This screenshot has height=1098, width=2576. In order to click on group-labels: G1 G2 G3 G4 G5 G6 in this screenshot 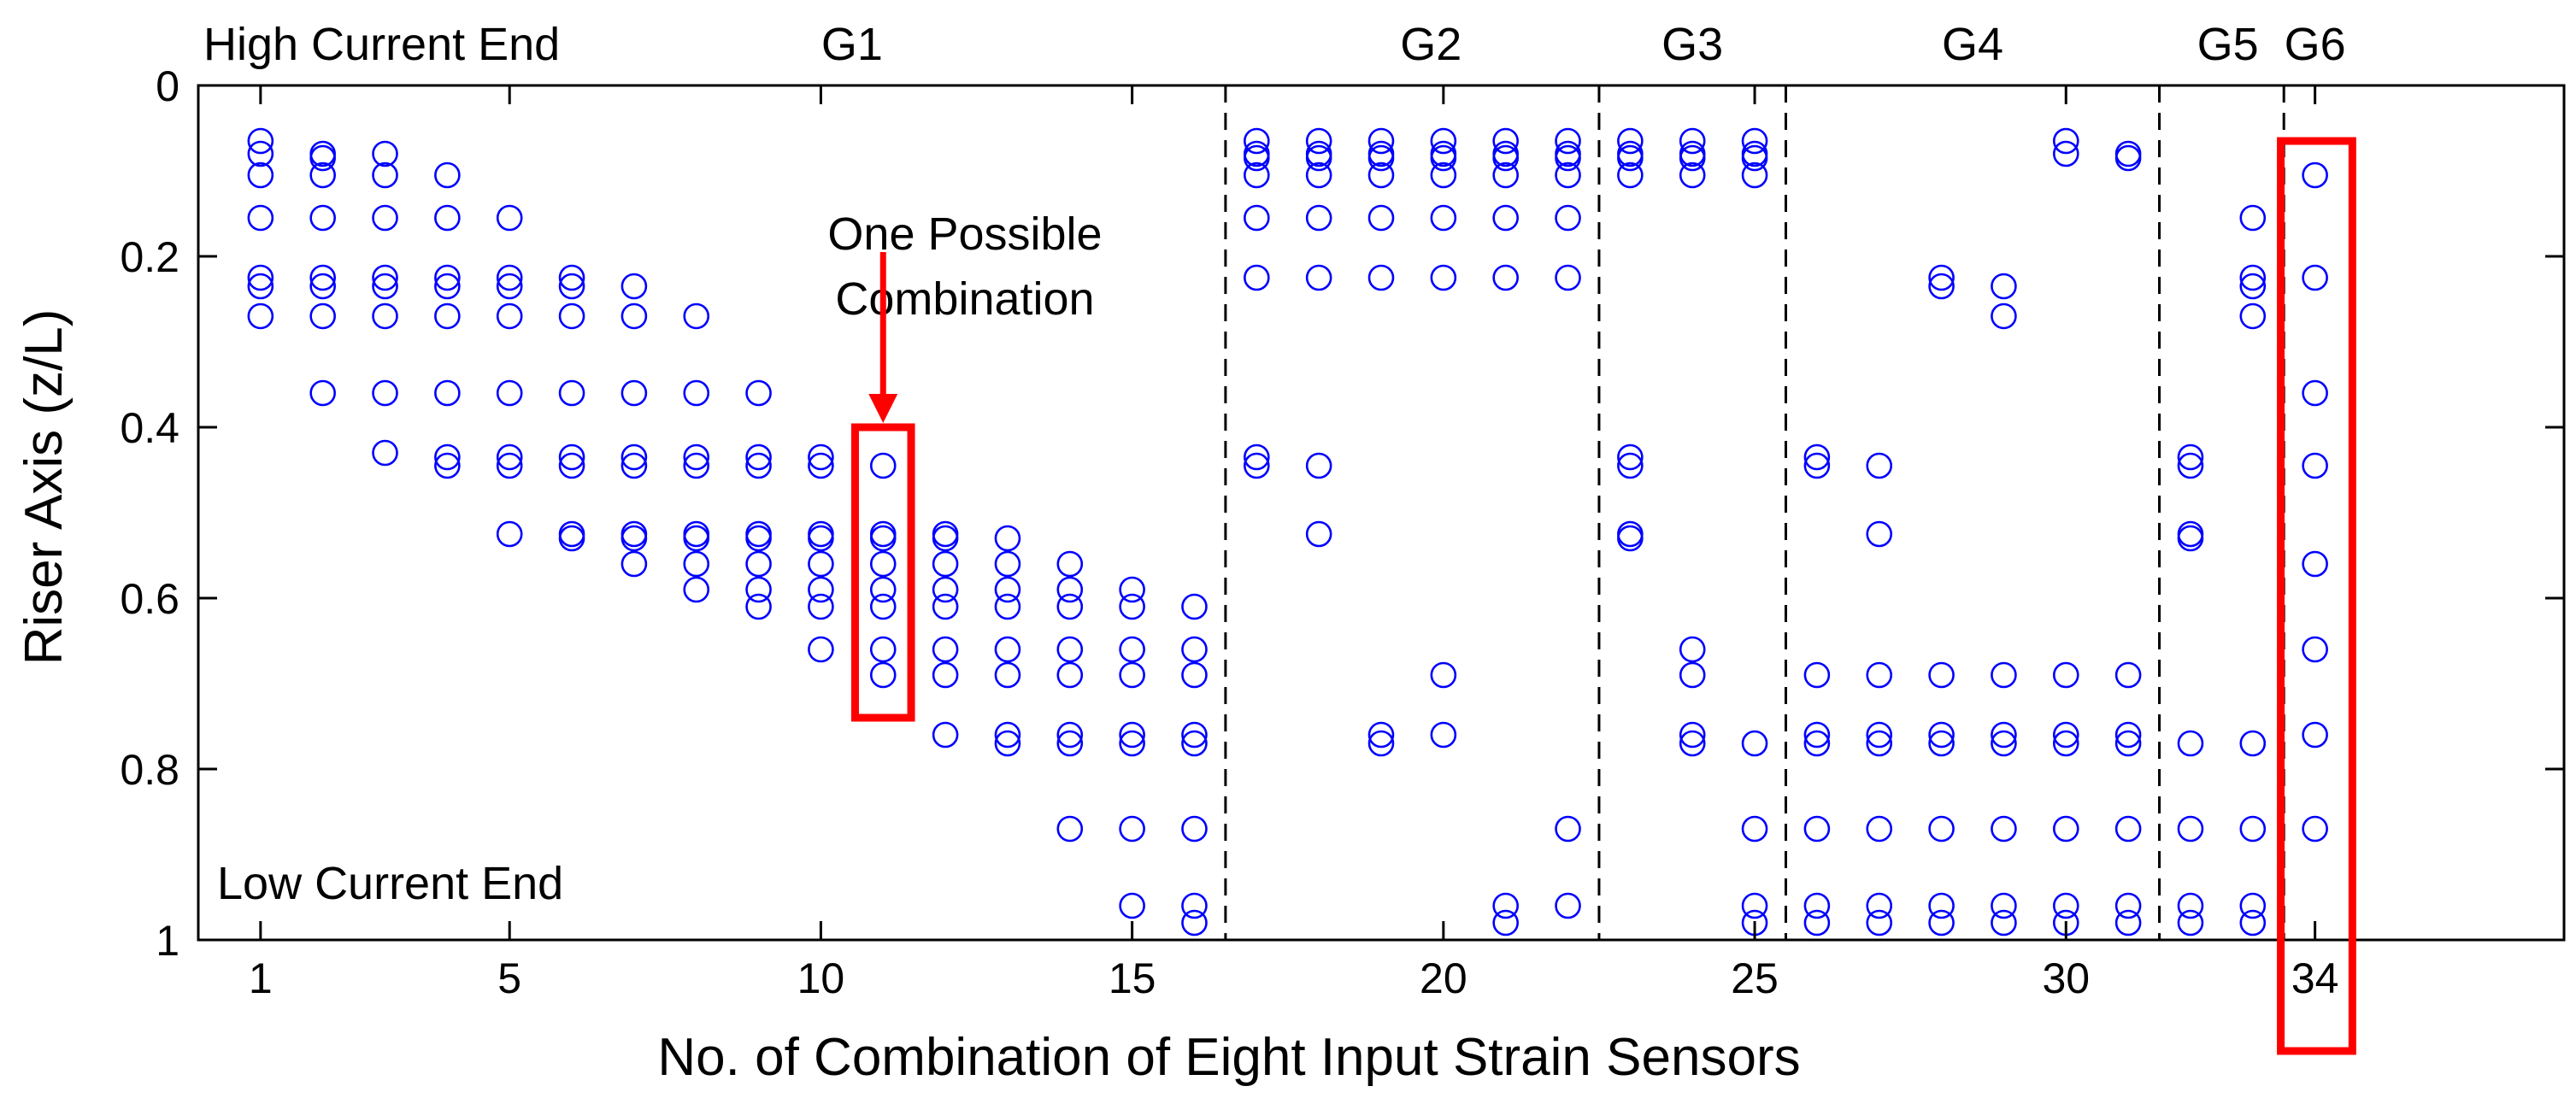, I will do `click(1583, 44)`.